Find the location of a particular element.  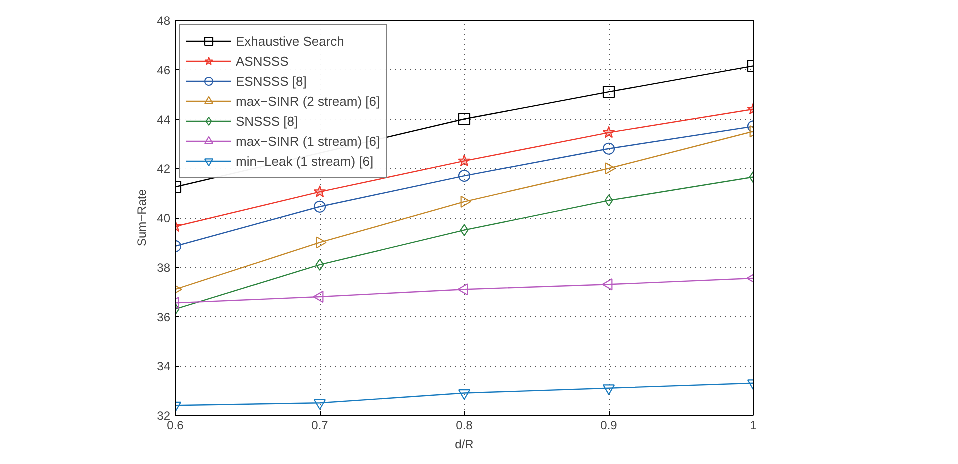

y-axis-title: Sum−Rate is located at coordinates (142, 218).